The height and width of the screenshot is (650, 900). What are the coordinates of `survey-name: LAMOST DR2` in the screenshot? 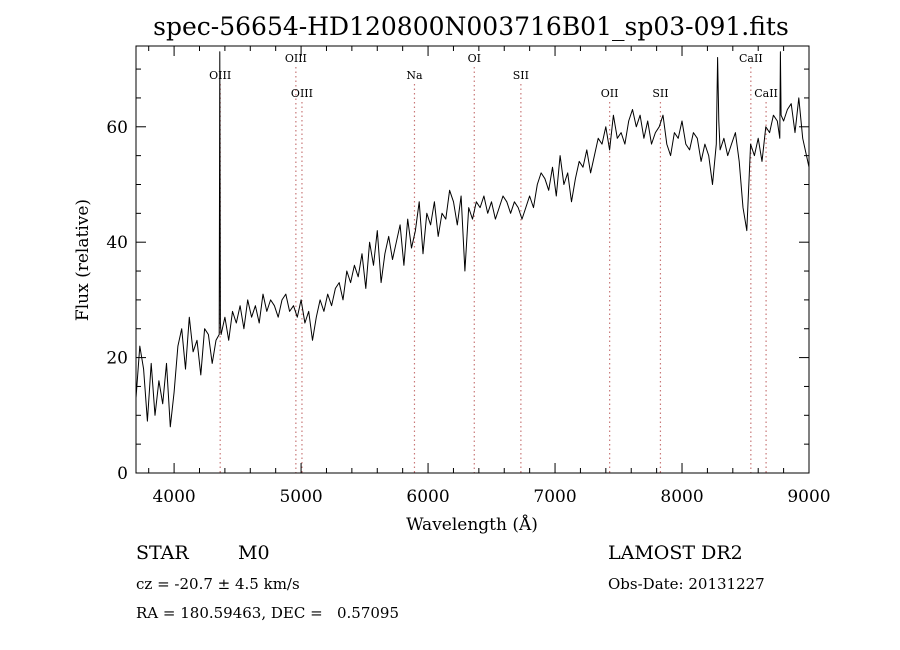 It's located at (675, 553).